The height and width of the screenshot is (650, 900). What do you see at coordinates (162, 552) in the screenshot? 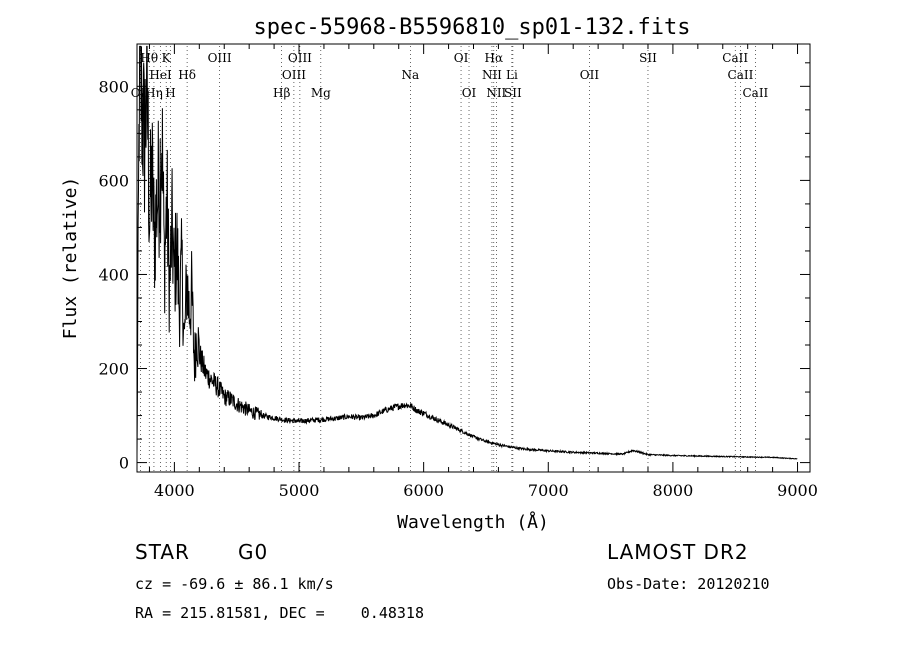
I see `object-class: STAR` at bounding box center [162, 552].